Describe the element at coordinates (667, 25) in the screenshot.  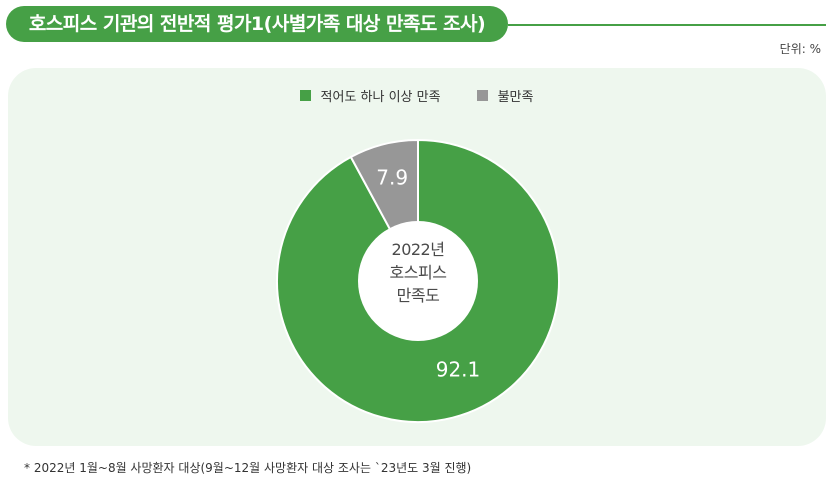
I see `title-underline` at that location.